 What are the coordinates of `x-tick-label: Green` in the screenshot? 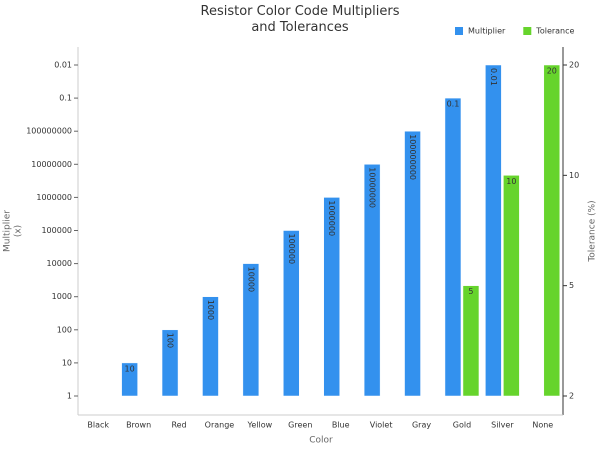 It's located at (300, 425).